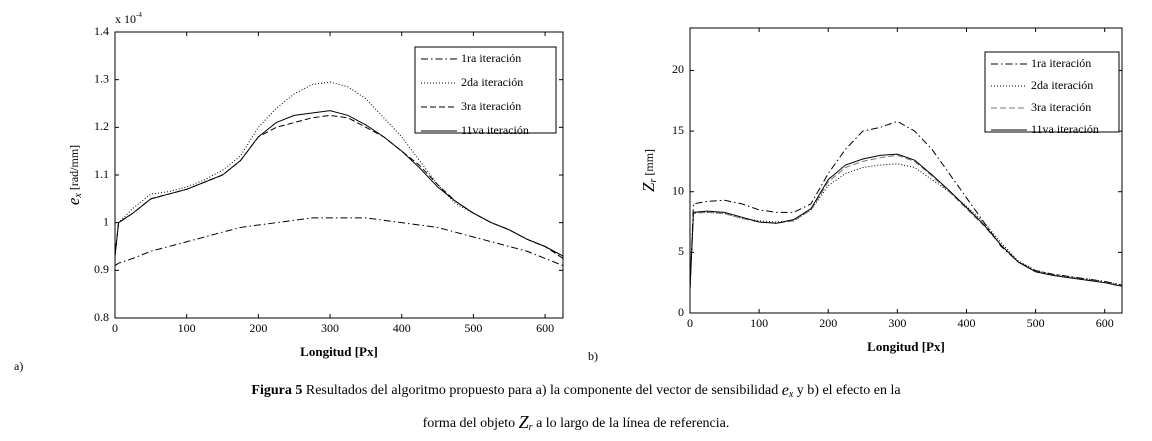 This screenshot has height=441, width=1152. What do you see at coordinates (531, 427) in the screenshot?
I see `caption-subscript: r` at bounding box center [531, 427].